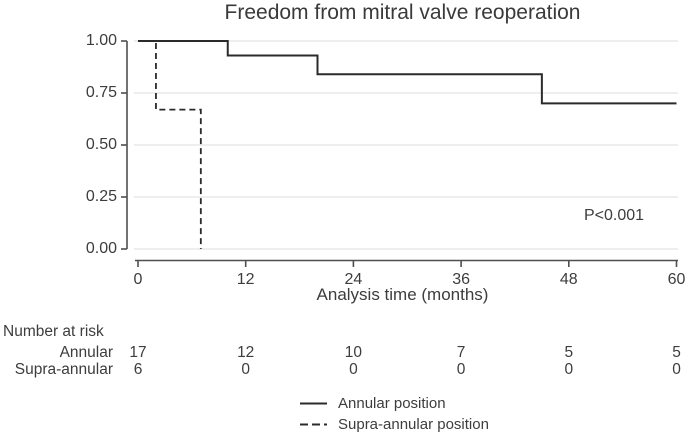 The height and width of the screenshot is (437, 685). I want to click on y-tick-label: 0.00, so click(101, 248).